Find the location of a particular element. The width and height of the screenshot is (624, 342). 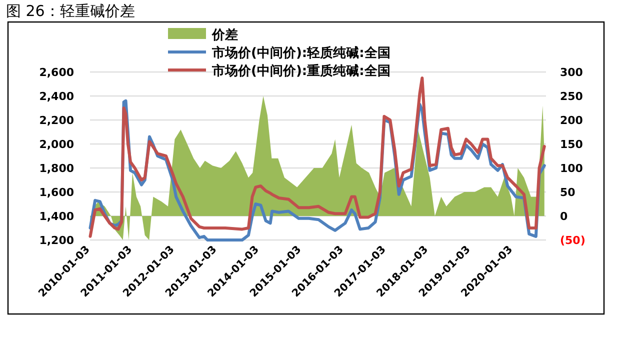

legend-label: 市场价(中间价):重质纯碱:全国 is located at coordinates (300, 71).